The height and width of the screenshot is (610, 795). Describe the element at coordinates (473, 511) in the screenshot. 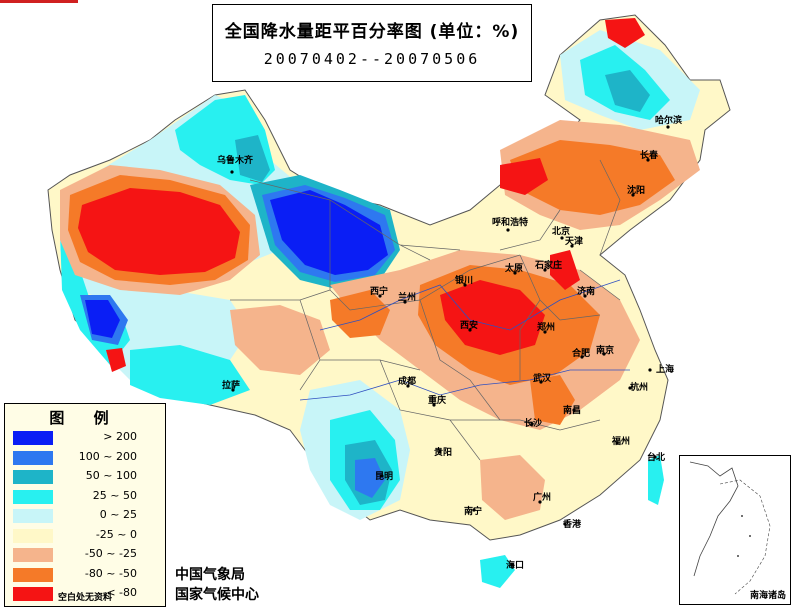

I see `city-nanning-label: 南宁` at that location.